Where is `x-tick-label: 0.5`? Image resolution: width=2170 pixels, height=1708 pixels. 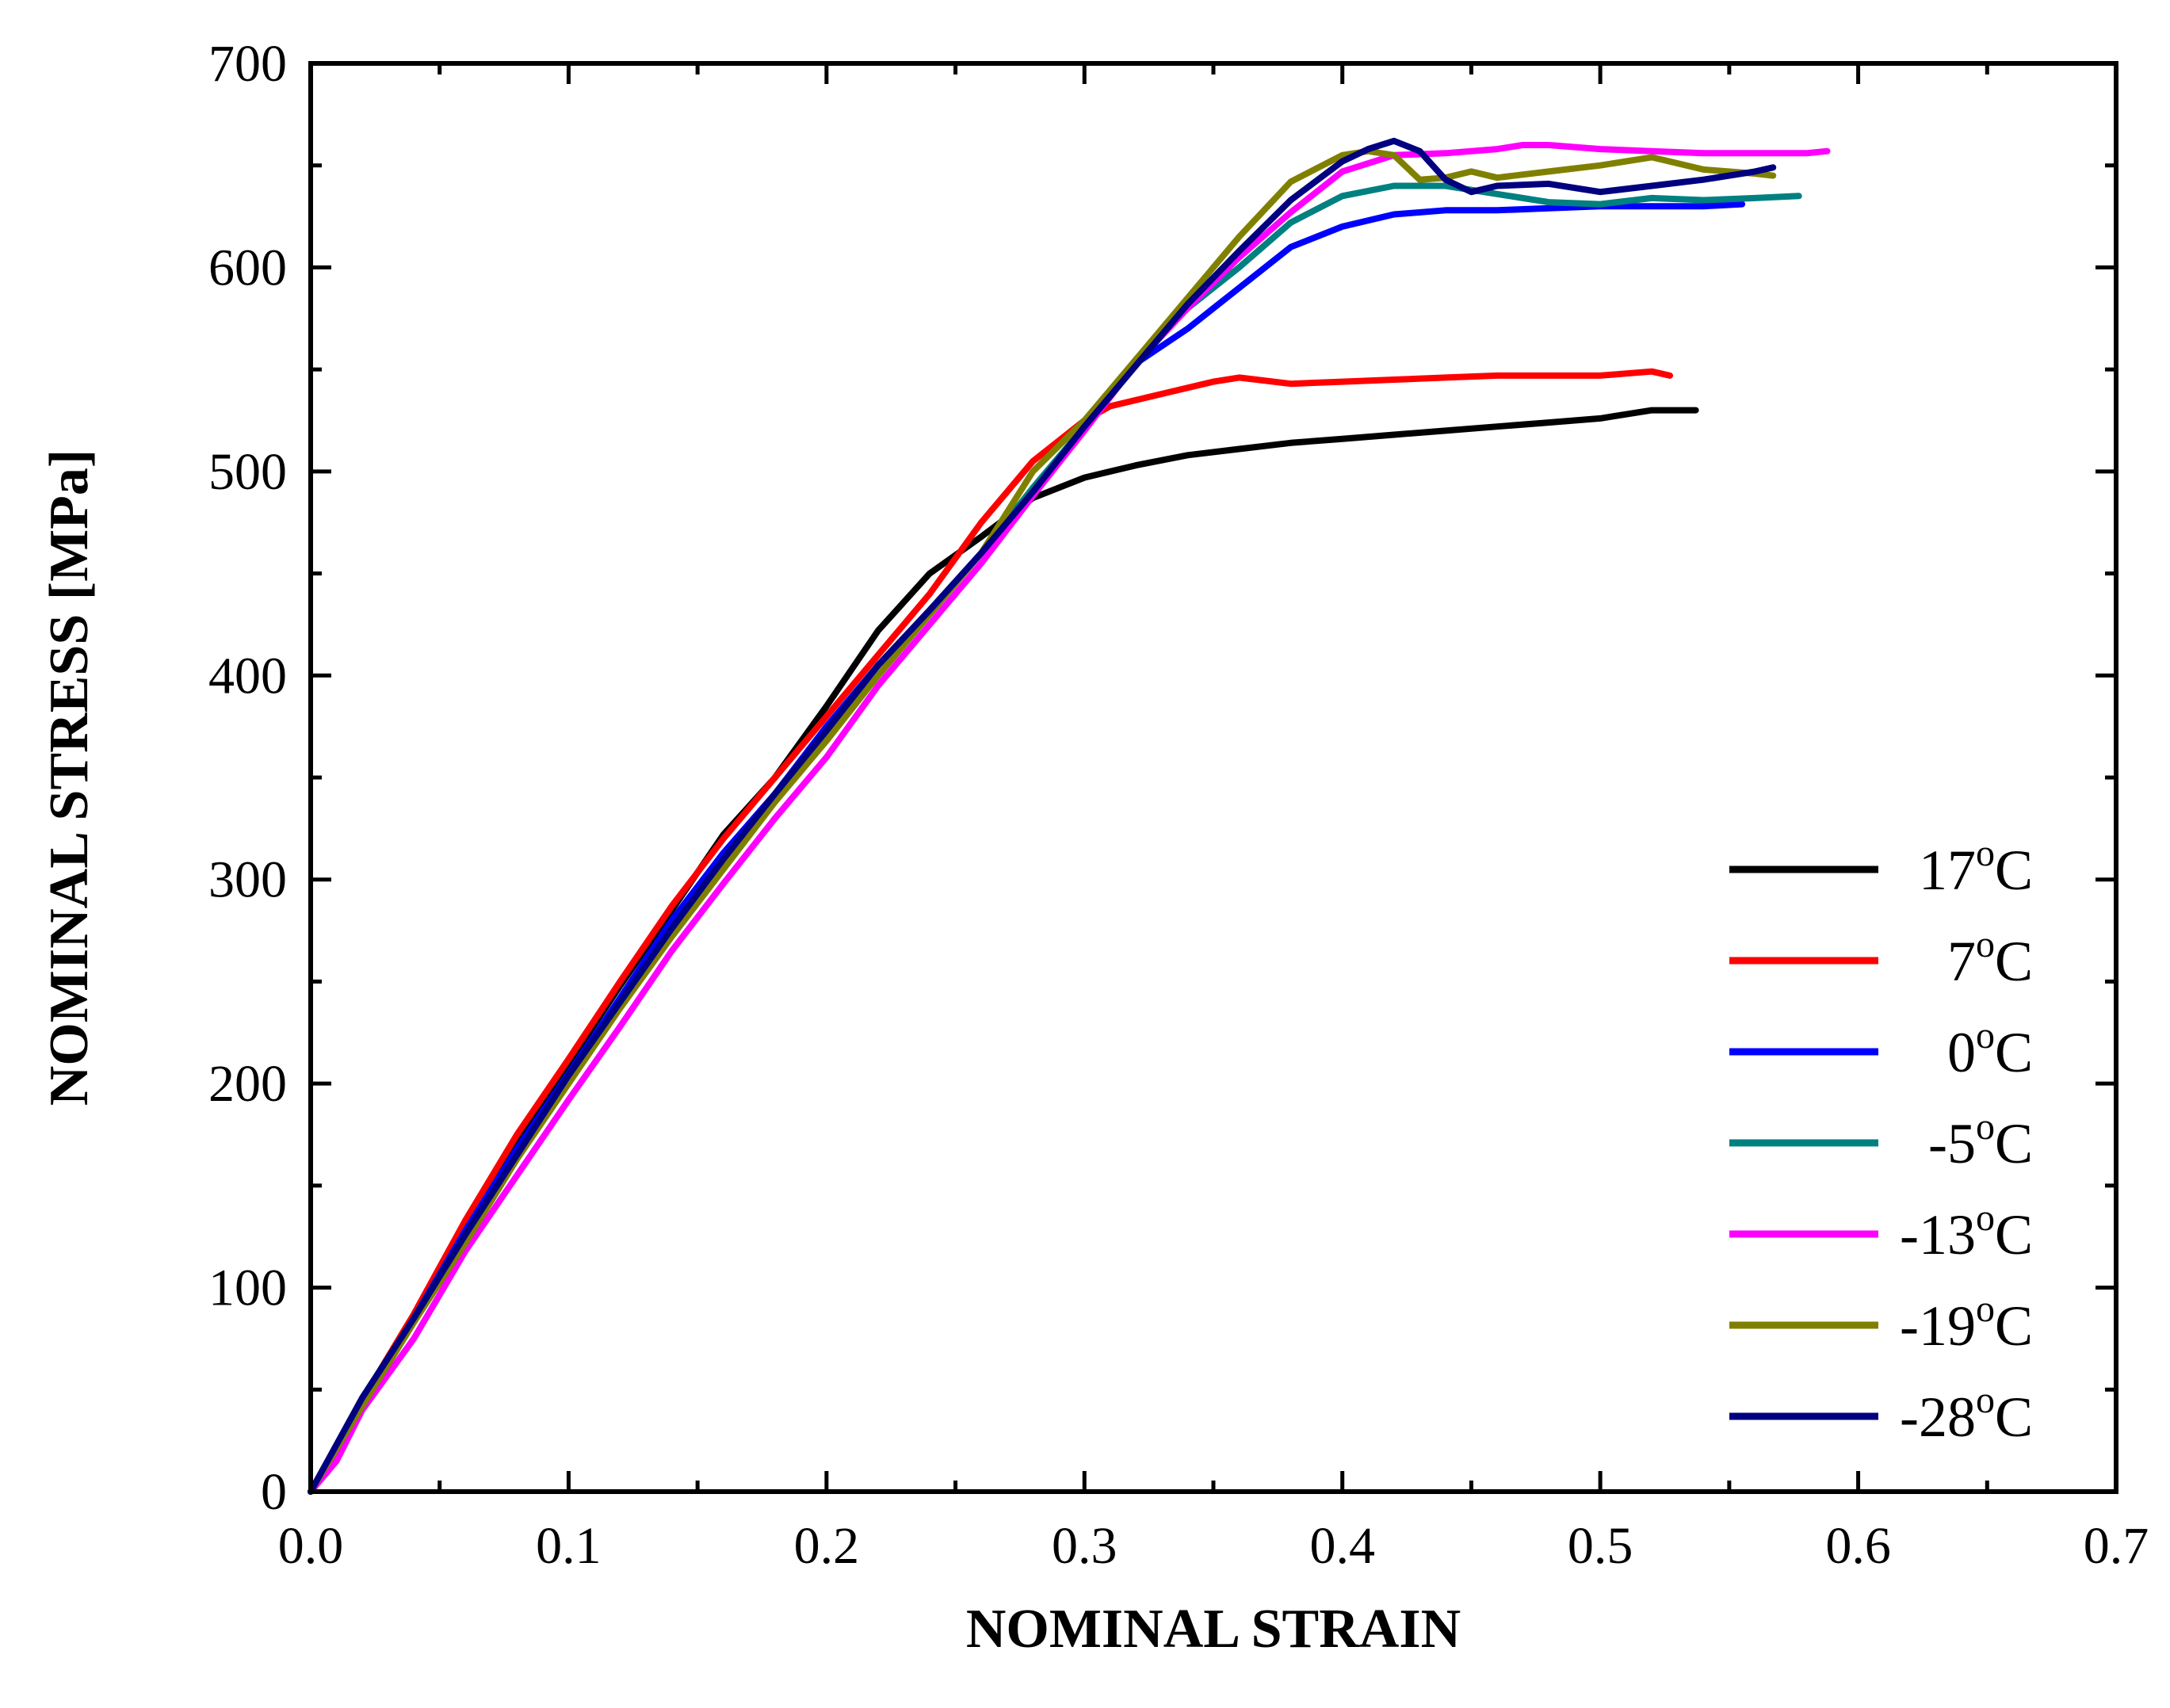 x-tick-label: 0.5 is located at coordinates (1600, 1546).